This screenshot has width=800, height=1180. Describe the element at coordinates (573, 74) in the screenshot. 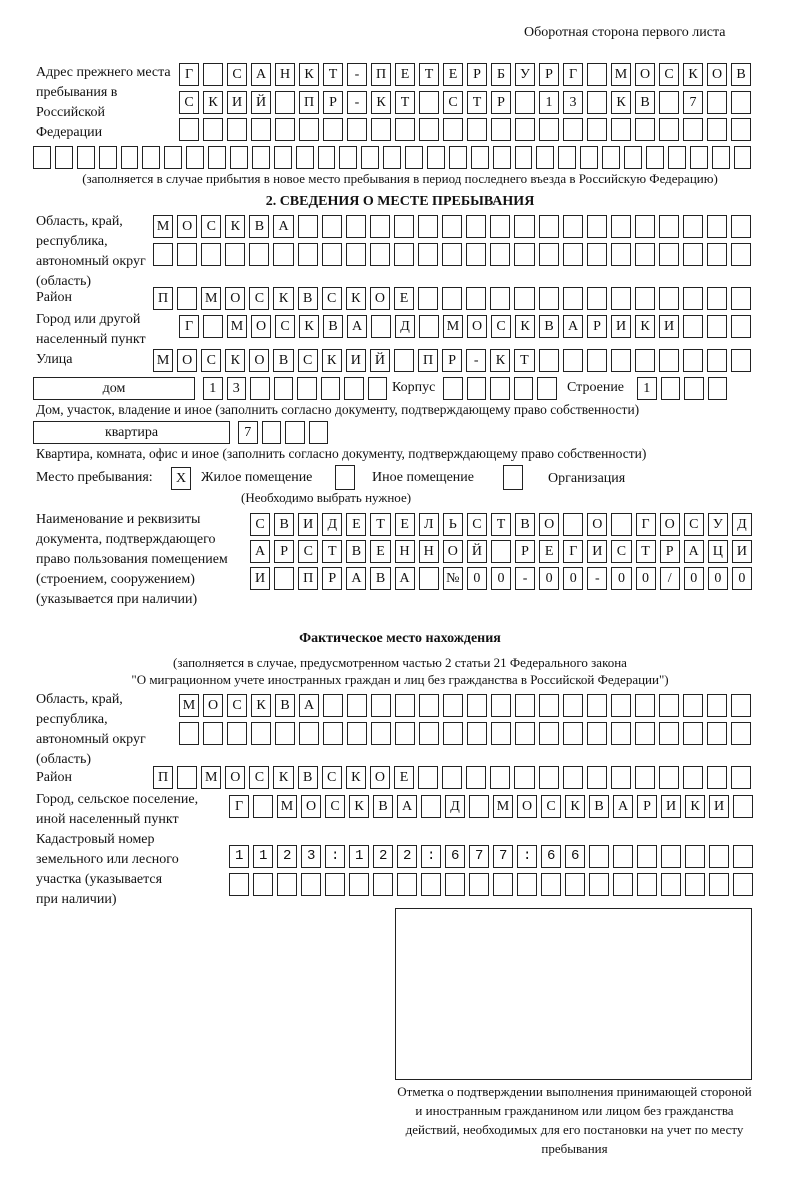

I see `char-cell: Г` at that location.